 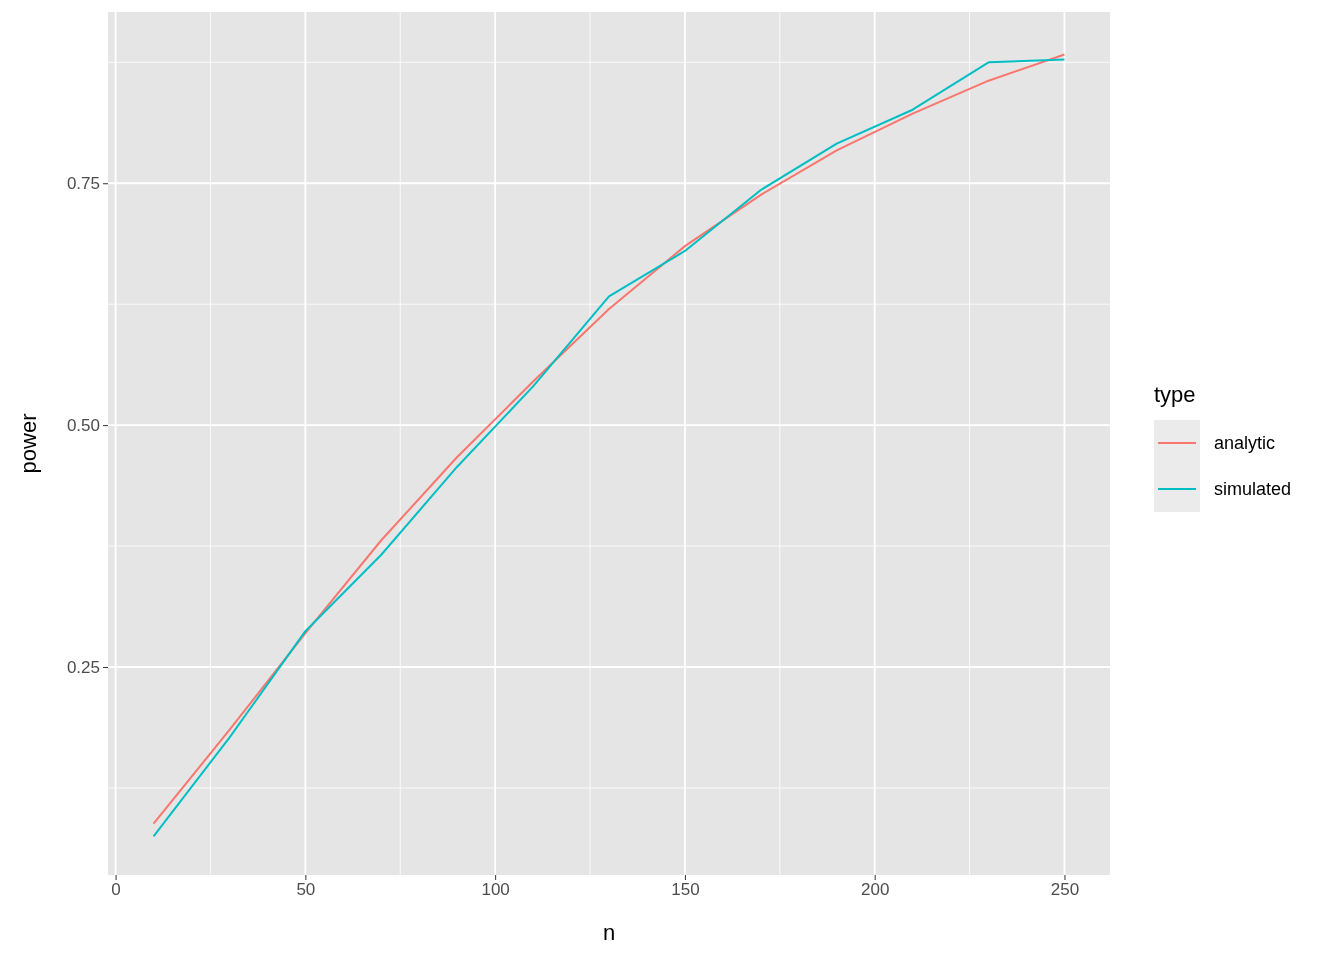 What do you see at coordinates (609, 932) in the screenshot?
I see `x-axis-title: n` at bounding box center [609, 932].